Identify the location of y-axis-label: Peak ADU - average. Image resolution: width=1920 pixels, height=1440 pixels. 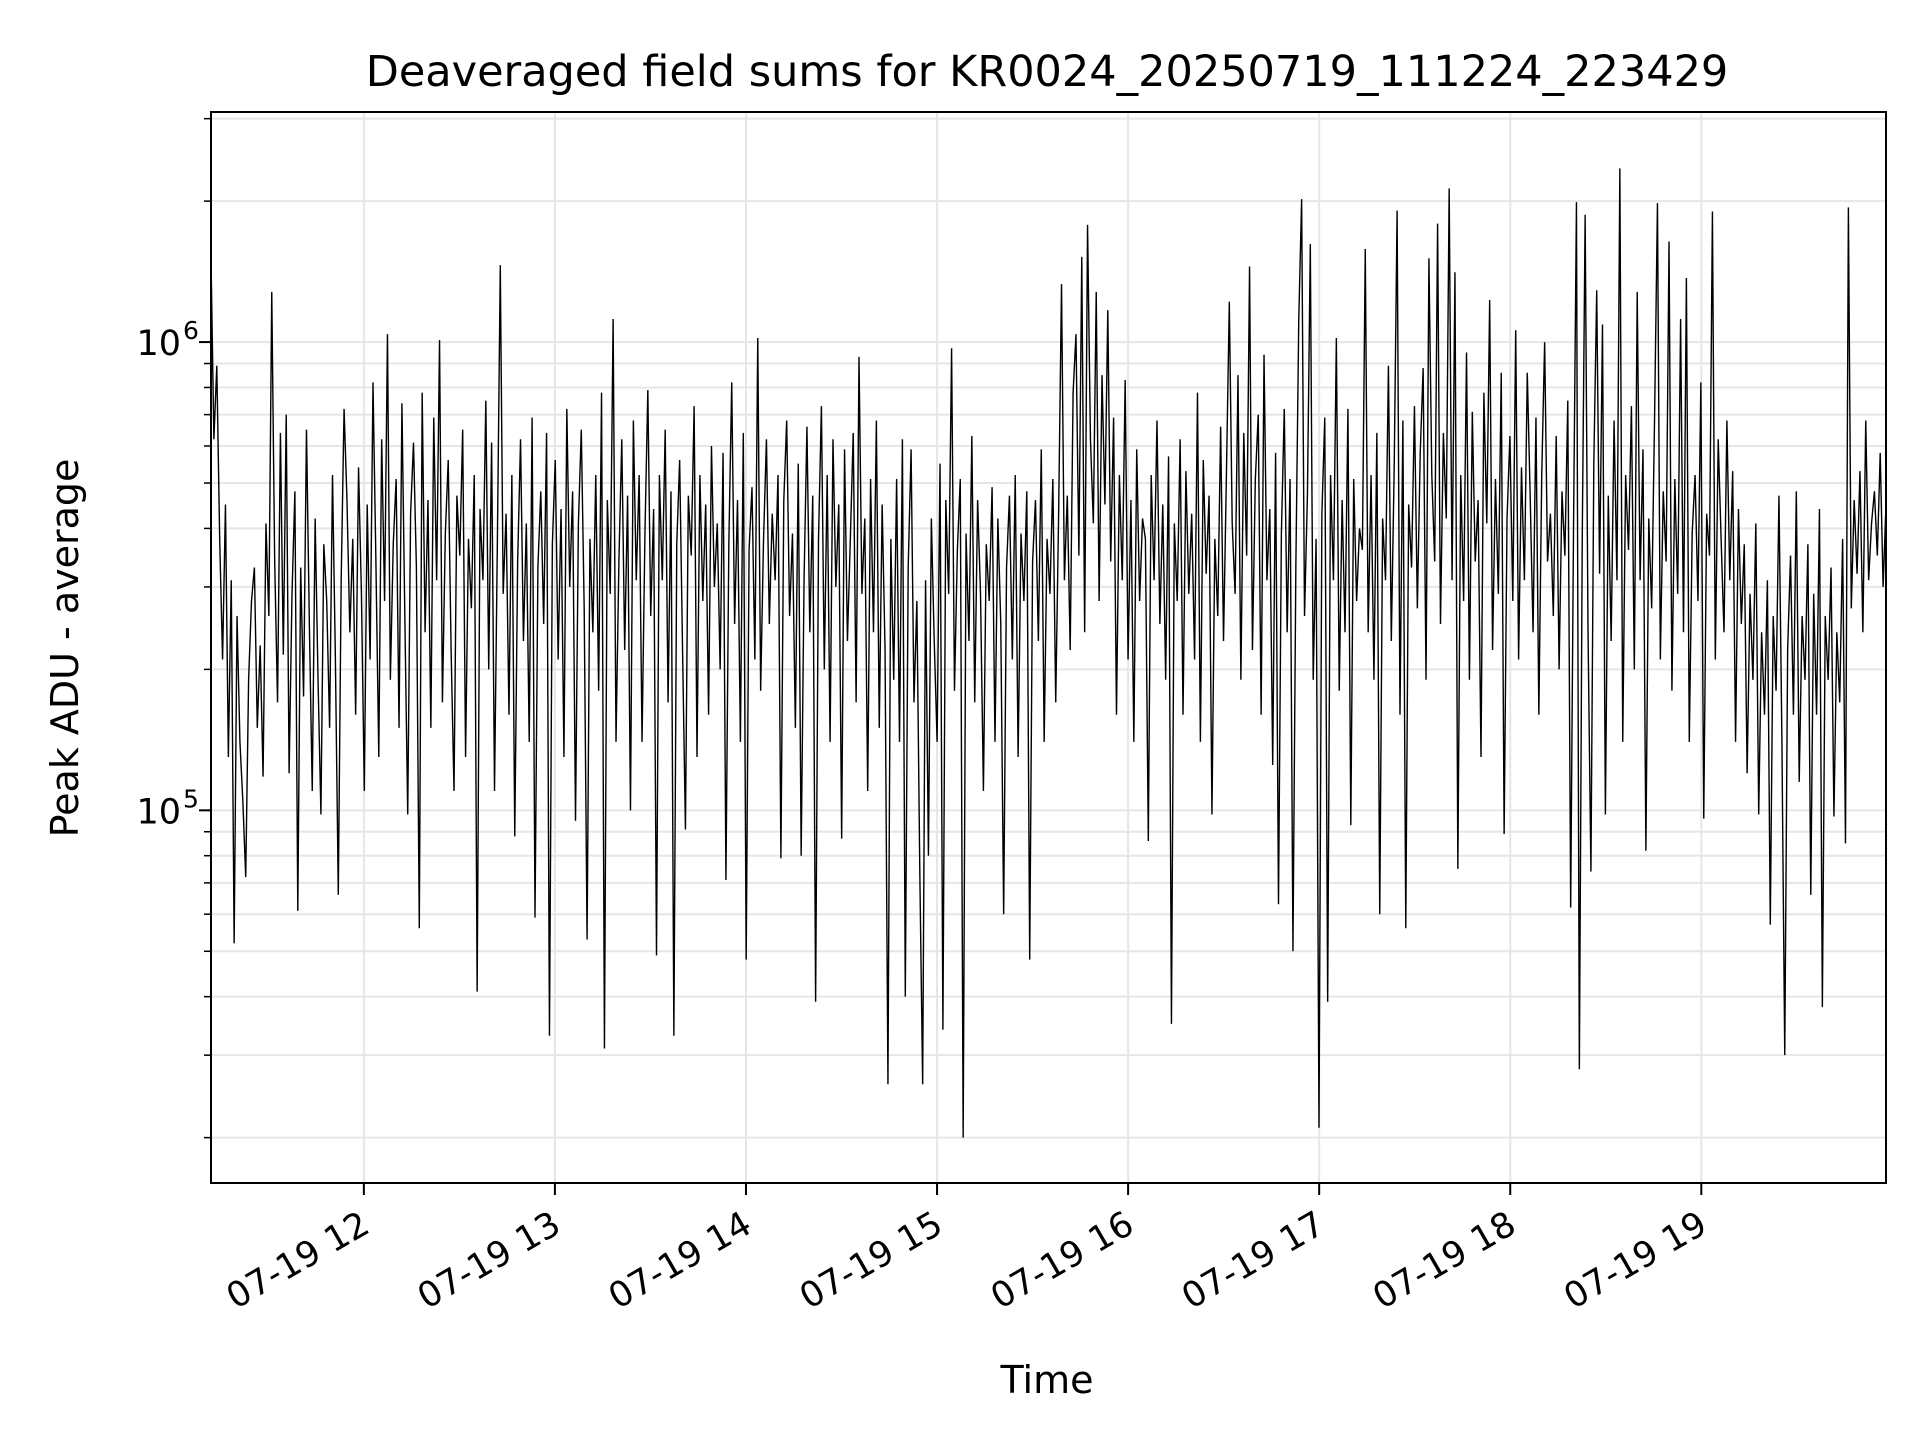
(65, 648).